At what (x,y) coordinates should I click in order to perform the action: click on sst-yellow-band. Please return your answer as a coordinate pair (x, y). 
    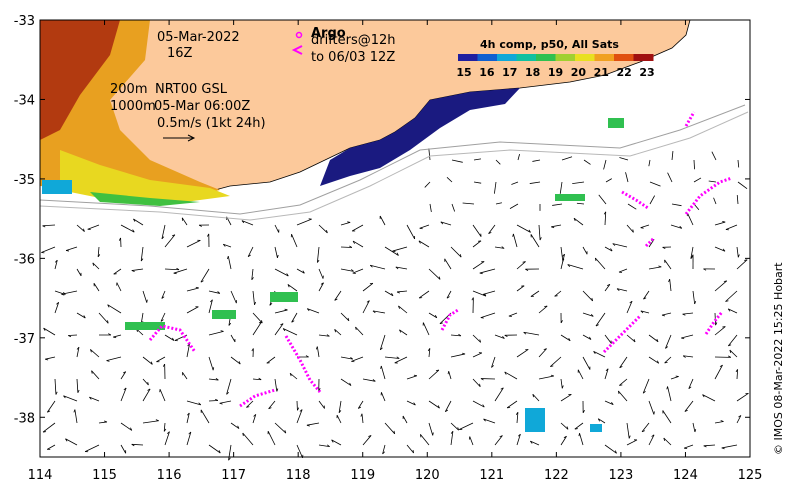
    Looking at the image, I should click on (145, 177).